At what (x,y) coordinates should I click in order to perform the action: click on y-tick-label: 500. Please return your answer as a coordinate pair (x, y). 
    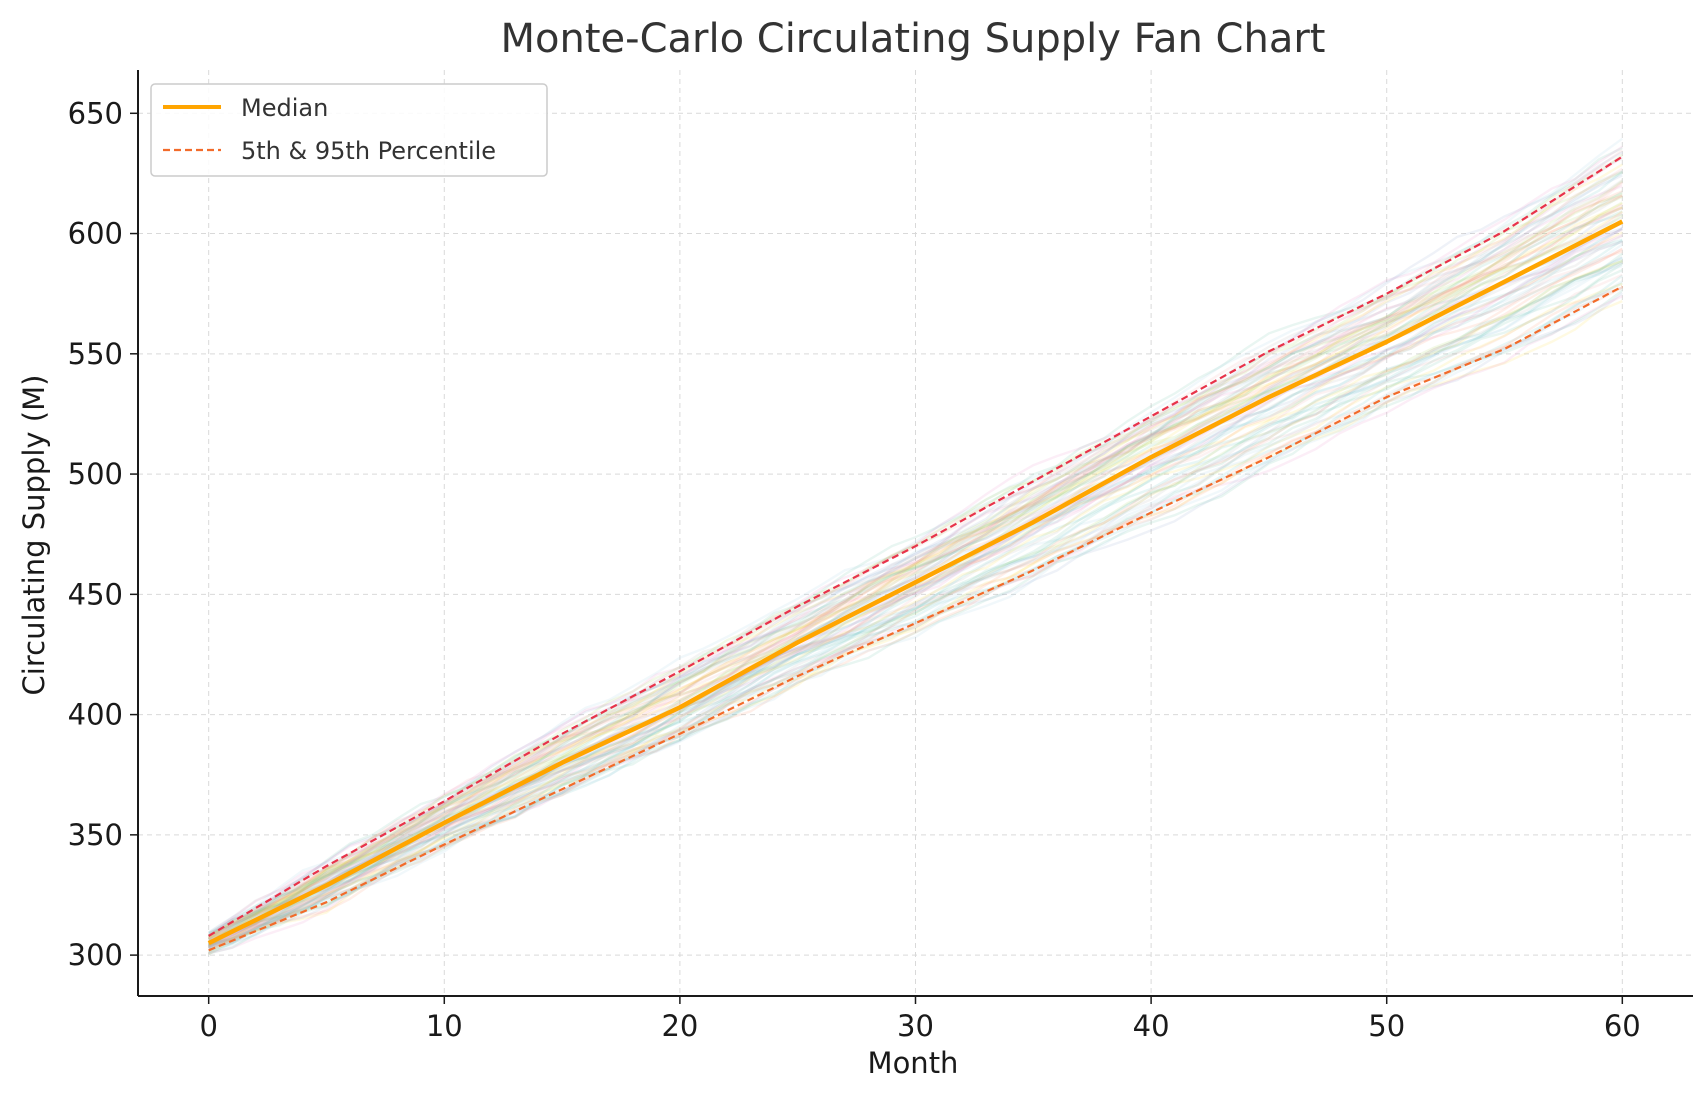
    Looking at the image, I should click on (95, 474).